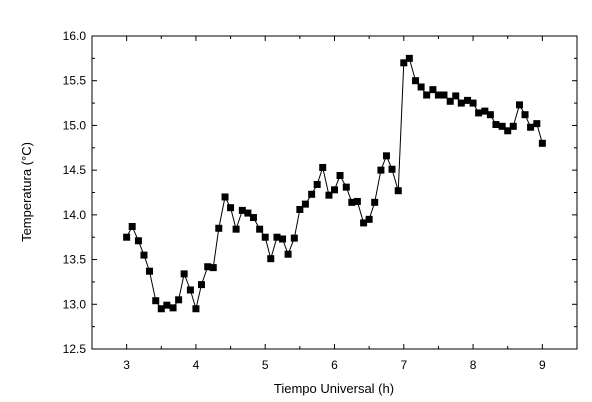 The image size is (592, 402). I want to click on y-tick-label: 16.0, so click(75, 36).